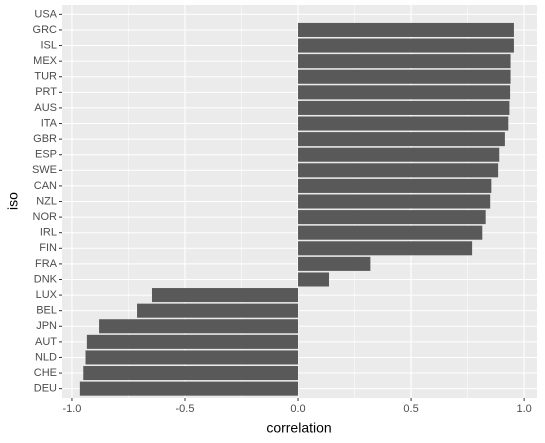 The height and width of the screenshot is (443, 545). What do you see at coordinates (45, 108) in the screenshot?
I see `y-tick-label: AUS` at bounding box center [45, 108].